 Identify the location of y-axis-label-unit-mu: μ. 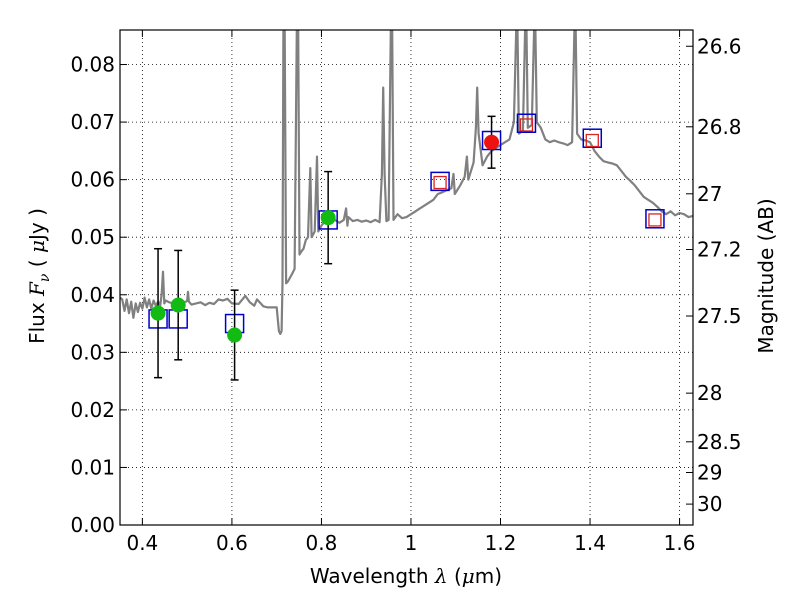
(37, 246).